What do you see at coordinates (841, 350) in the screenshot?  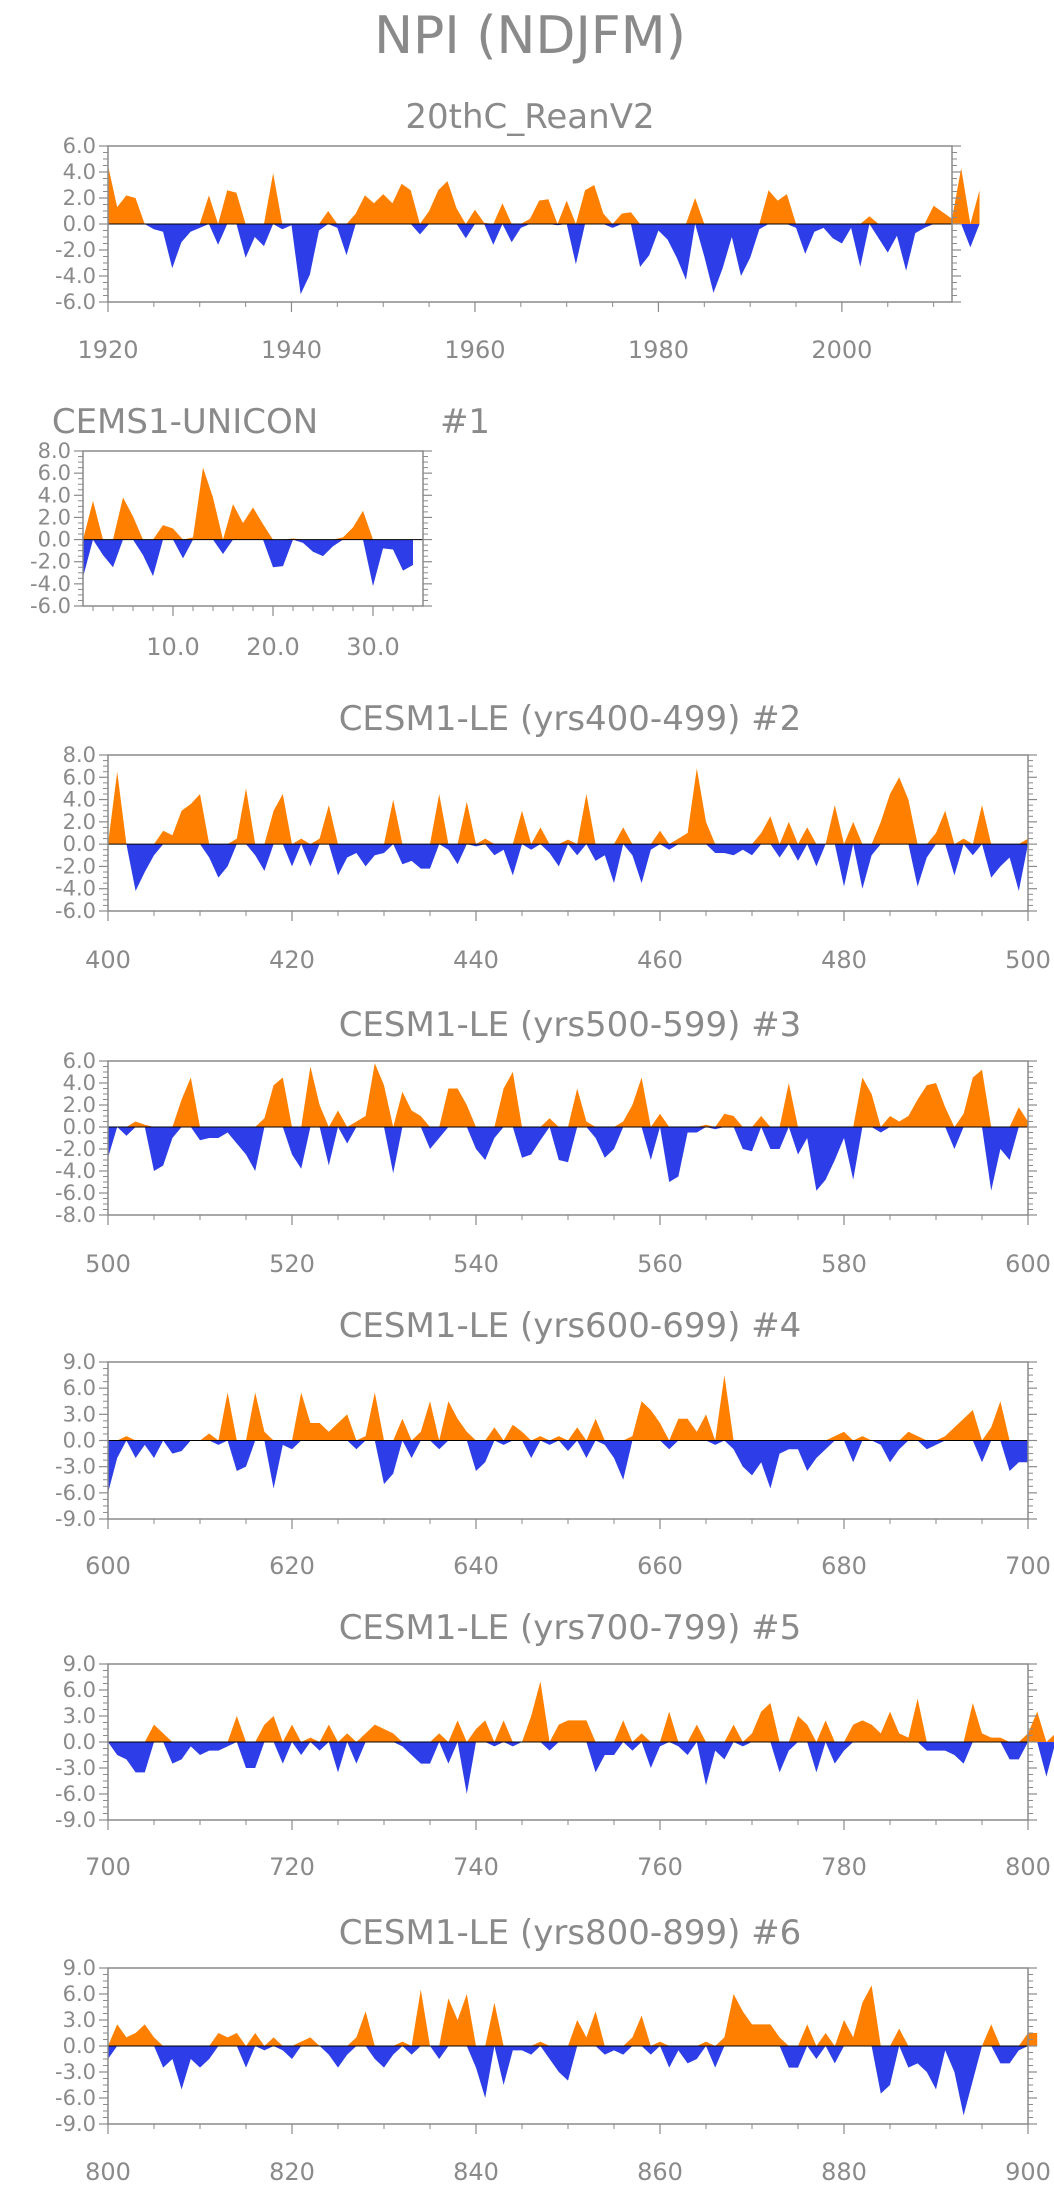 I see `x-tick-label: 2000` at bounding box center [841, 350].